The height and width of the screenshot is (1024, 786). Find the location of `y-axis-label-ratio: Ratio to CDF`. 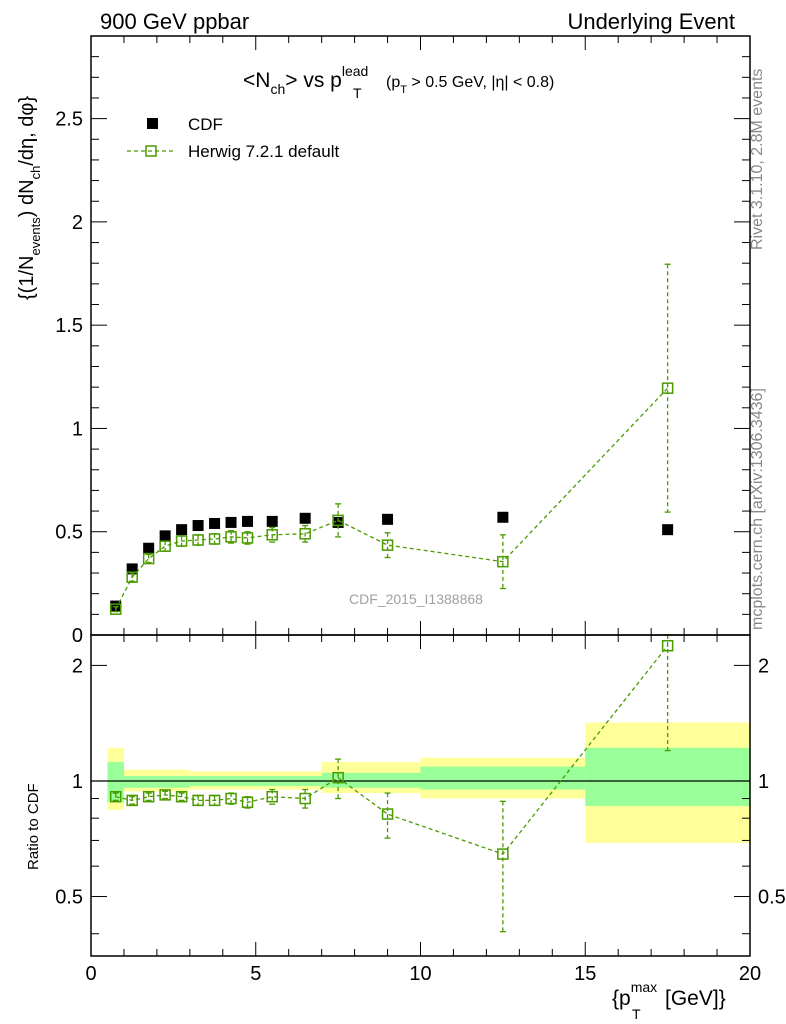

y-axis-label-ratio: Ratio to CDF is located at coordinates (33, 826).